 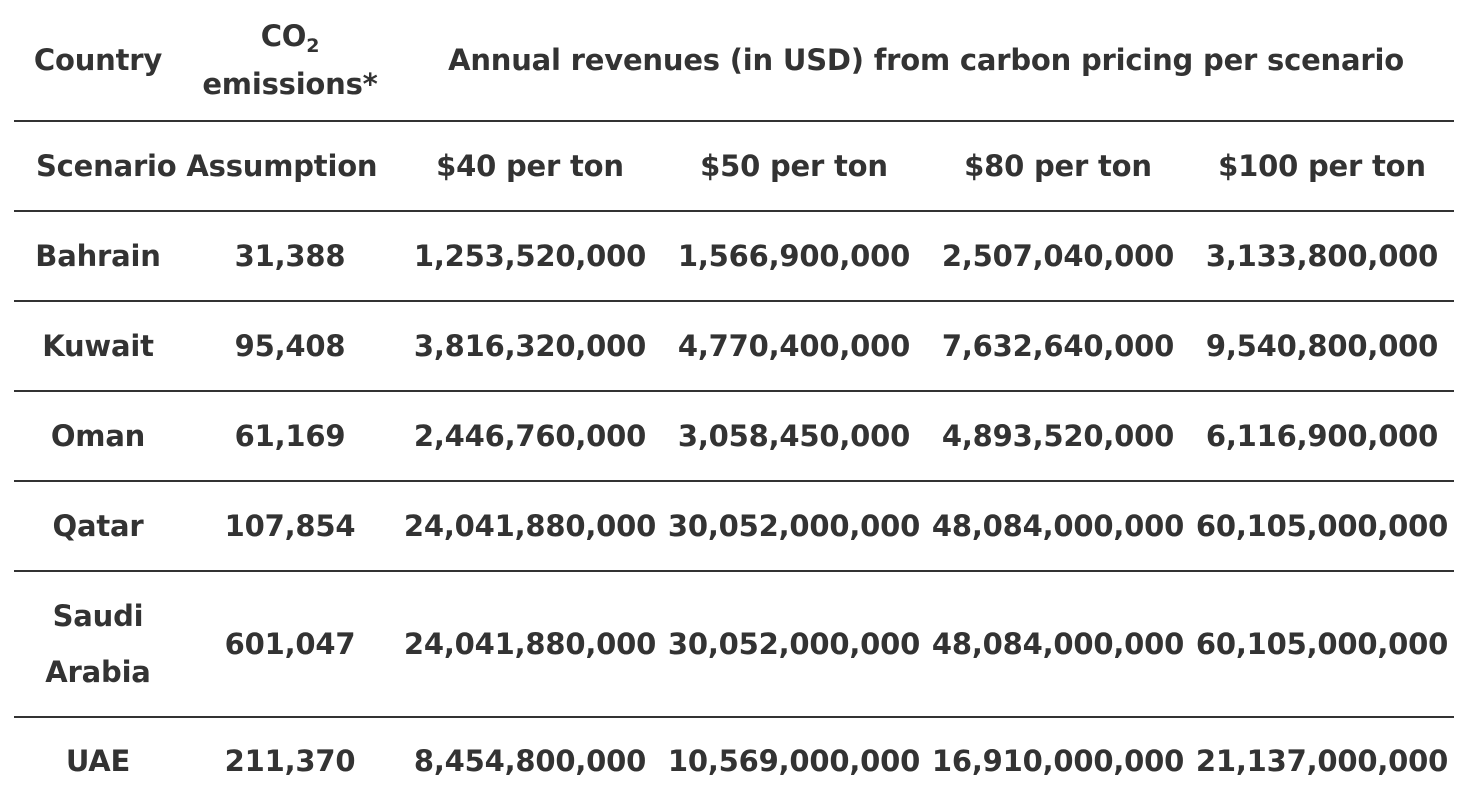 I want to click on revenue-80-cell: 4,893,520,000, so click(x=1058, y=436).